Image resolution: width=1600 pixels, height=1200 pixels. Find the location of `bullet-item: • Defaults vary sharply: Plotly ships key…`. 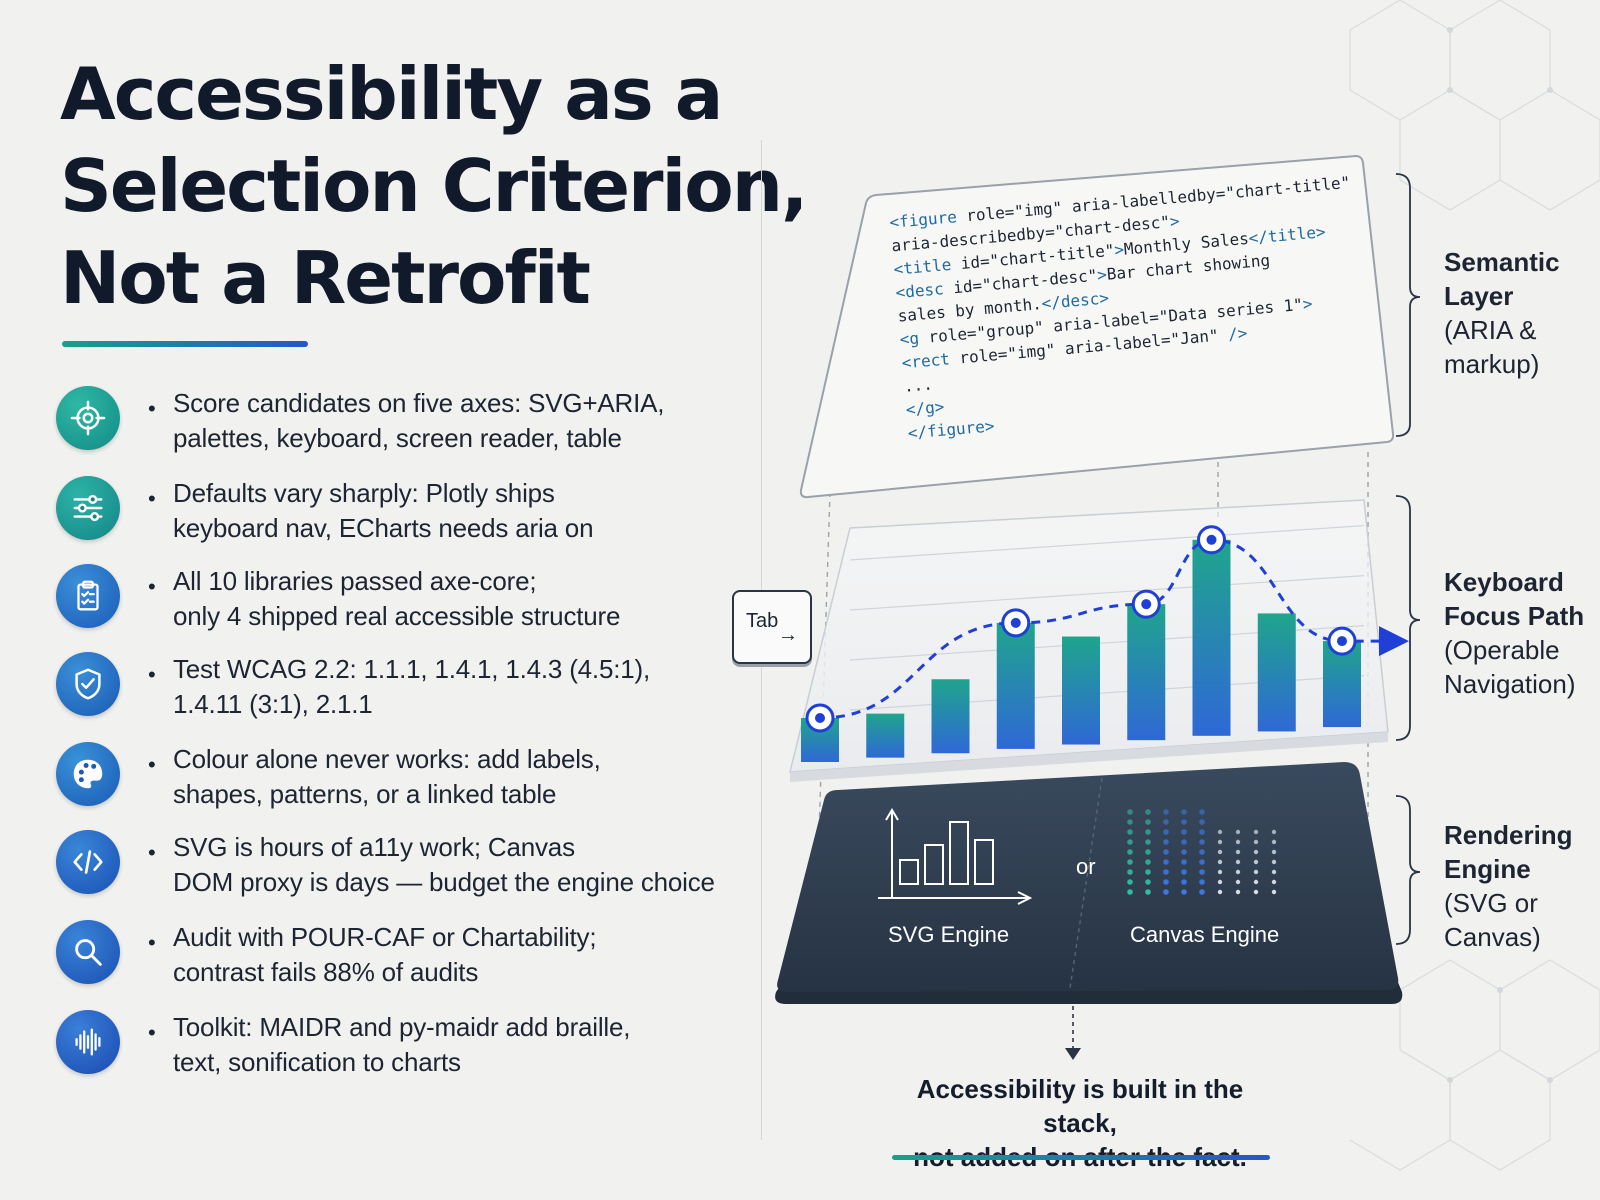

bullet-item: • Defaults vary sharply: Plotly ships key… is located at coordinates (396, 511).